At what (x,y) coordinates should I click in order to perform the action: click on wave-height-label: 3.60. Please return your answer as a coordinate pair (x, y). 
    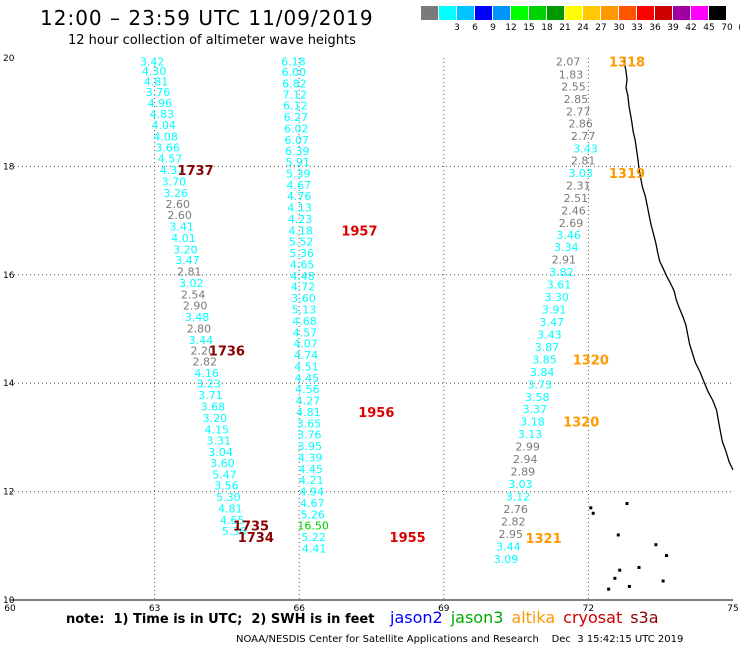
    Looking at the image, I should click on (222, 463).